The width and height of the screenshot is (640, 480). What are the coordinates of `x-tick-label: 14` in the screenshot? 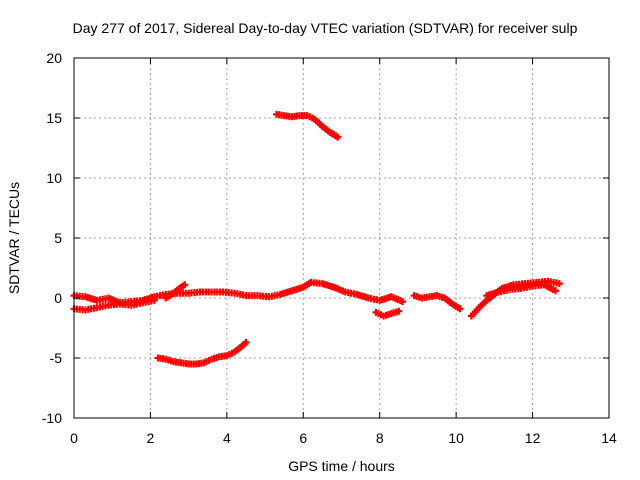 It's located at (609, 438).